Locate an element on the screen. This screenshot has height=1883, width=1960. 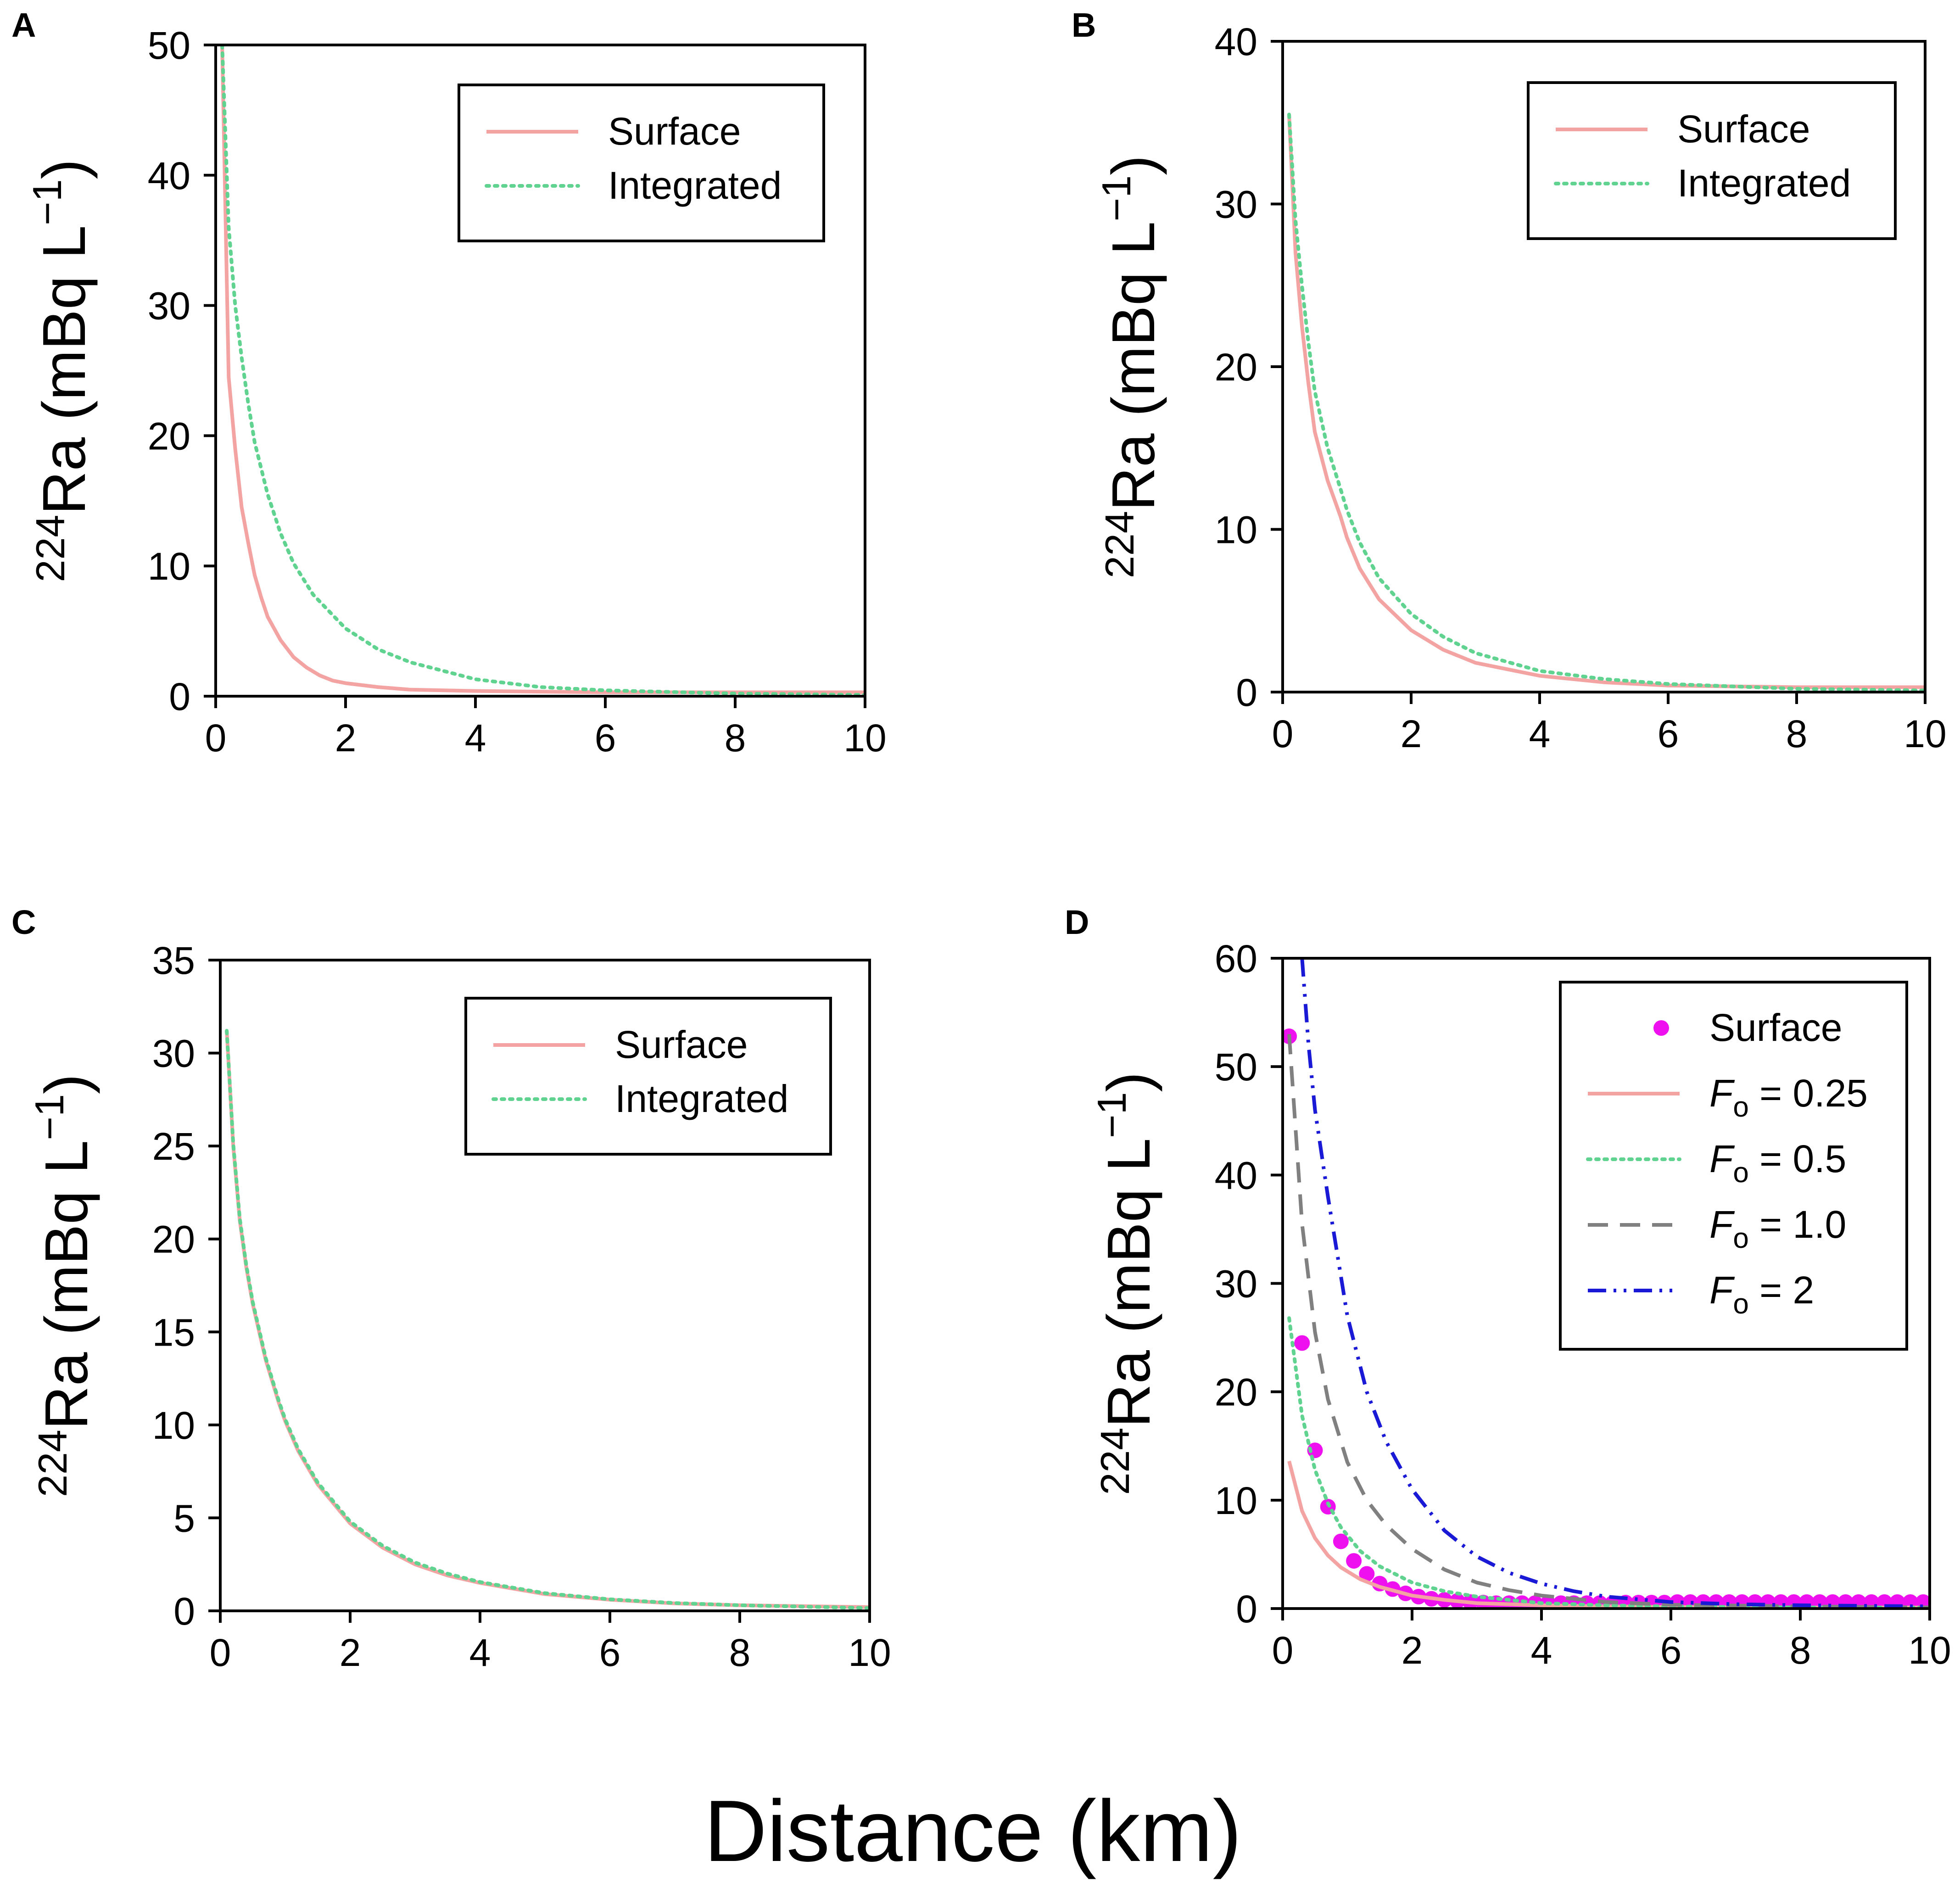
legend-label: Fo = 2 is located at coordinates (1761, 1294).